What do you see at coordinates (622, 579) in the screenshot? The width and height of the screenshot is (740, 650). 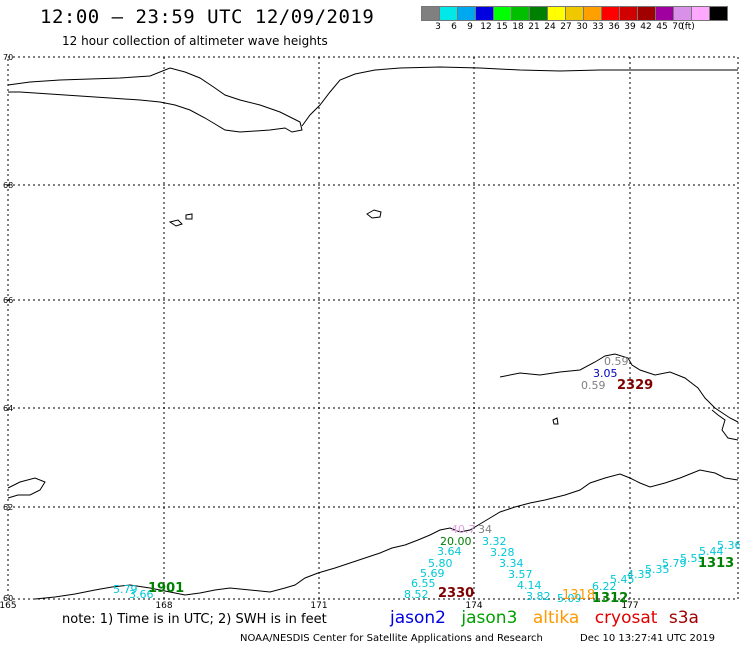 I see `obs-value: 5.45` at bounding box center [622, 579].